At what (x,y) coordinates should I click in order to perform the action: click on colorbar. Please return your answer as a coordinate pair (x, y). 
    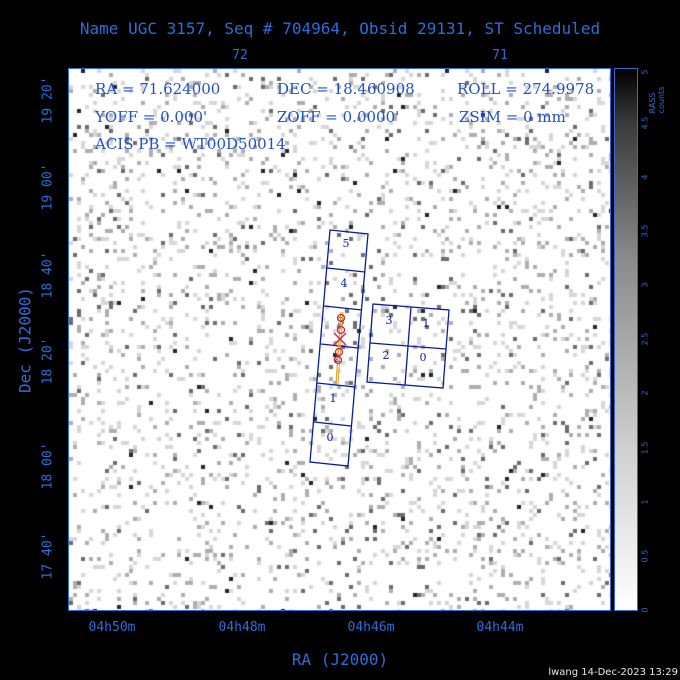
    Looking at the image, I should click on (626, 339).